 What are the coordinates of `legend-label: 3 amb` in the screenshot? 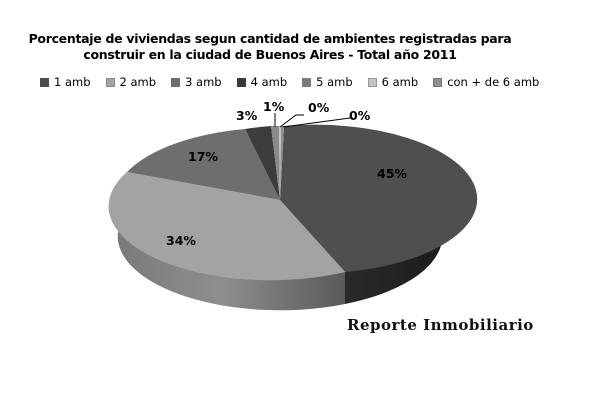 It's located at (203, 82).